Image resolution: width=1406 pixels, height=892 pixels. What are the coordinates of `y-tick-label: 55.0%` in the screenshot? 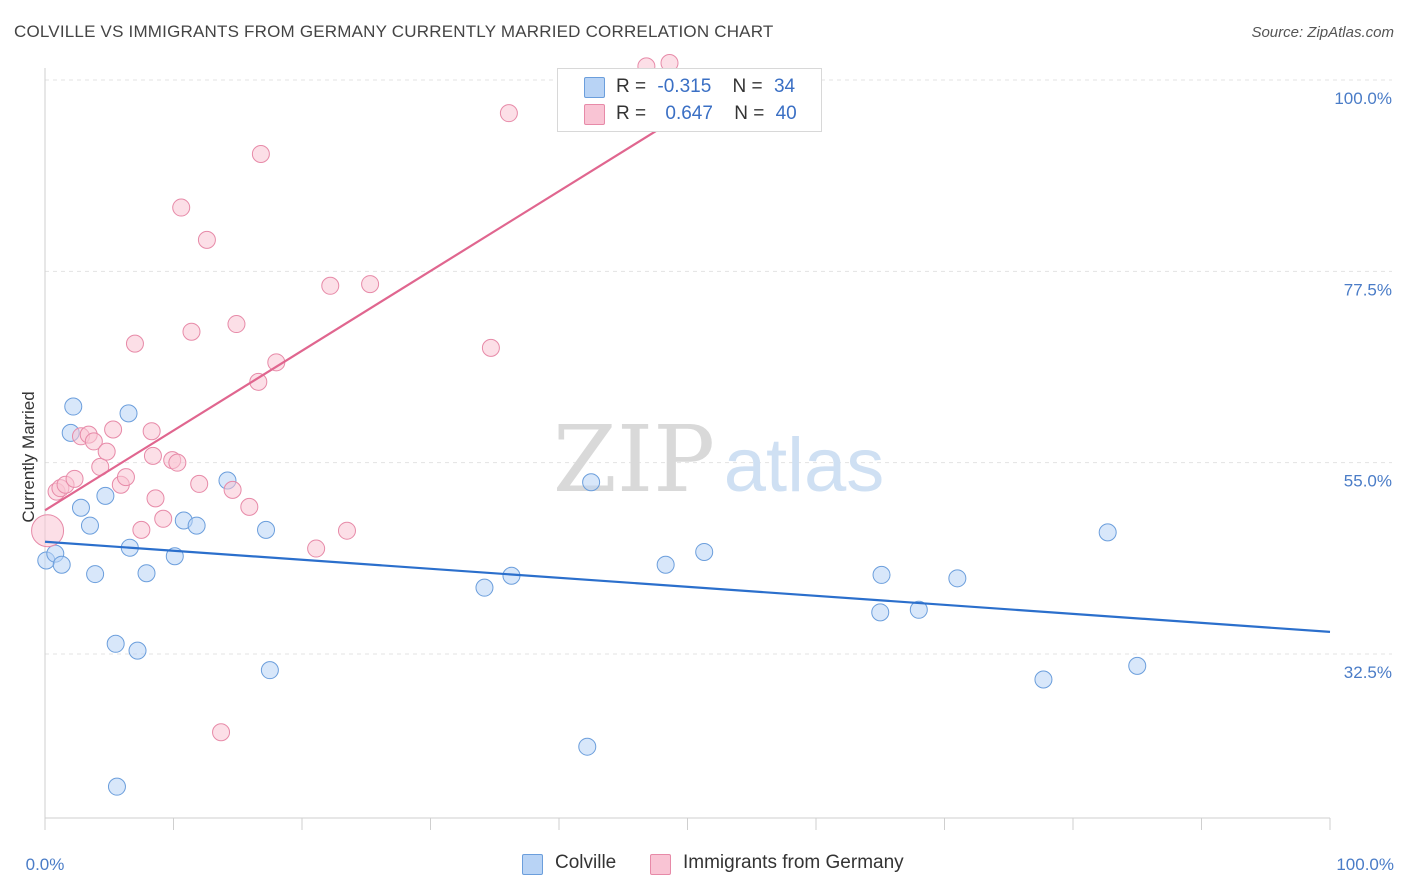 It's located at (1368, 481).